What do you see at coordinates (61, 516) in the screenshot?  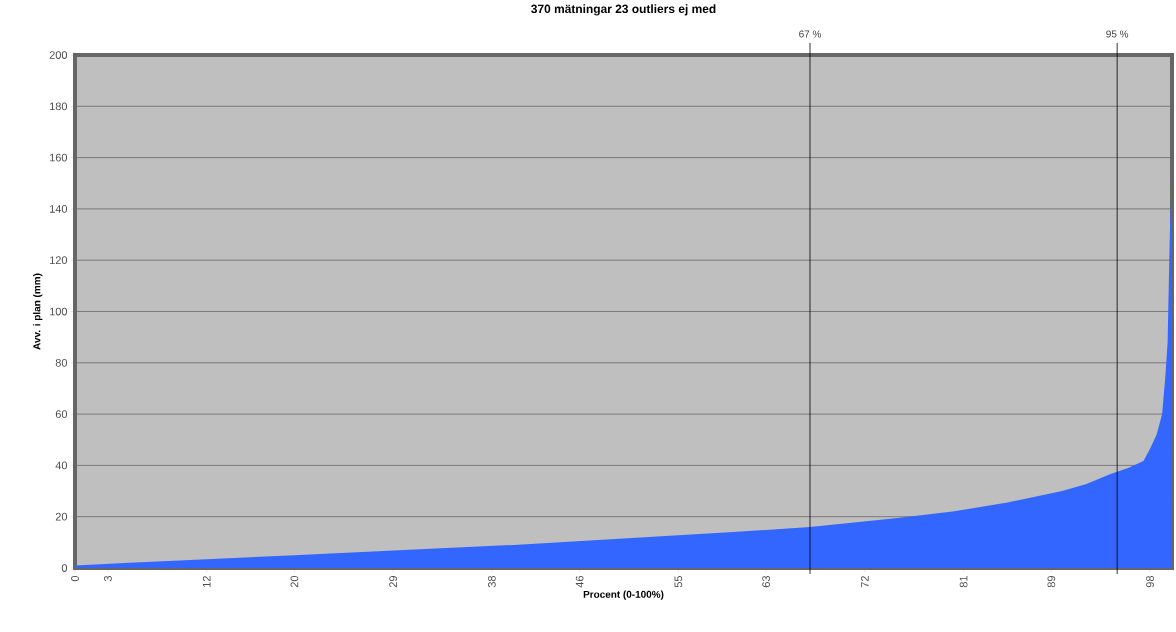 I see `y-tick-label: 20` at bounding box center [61, 516].